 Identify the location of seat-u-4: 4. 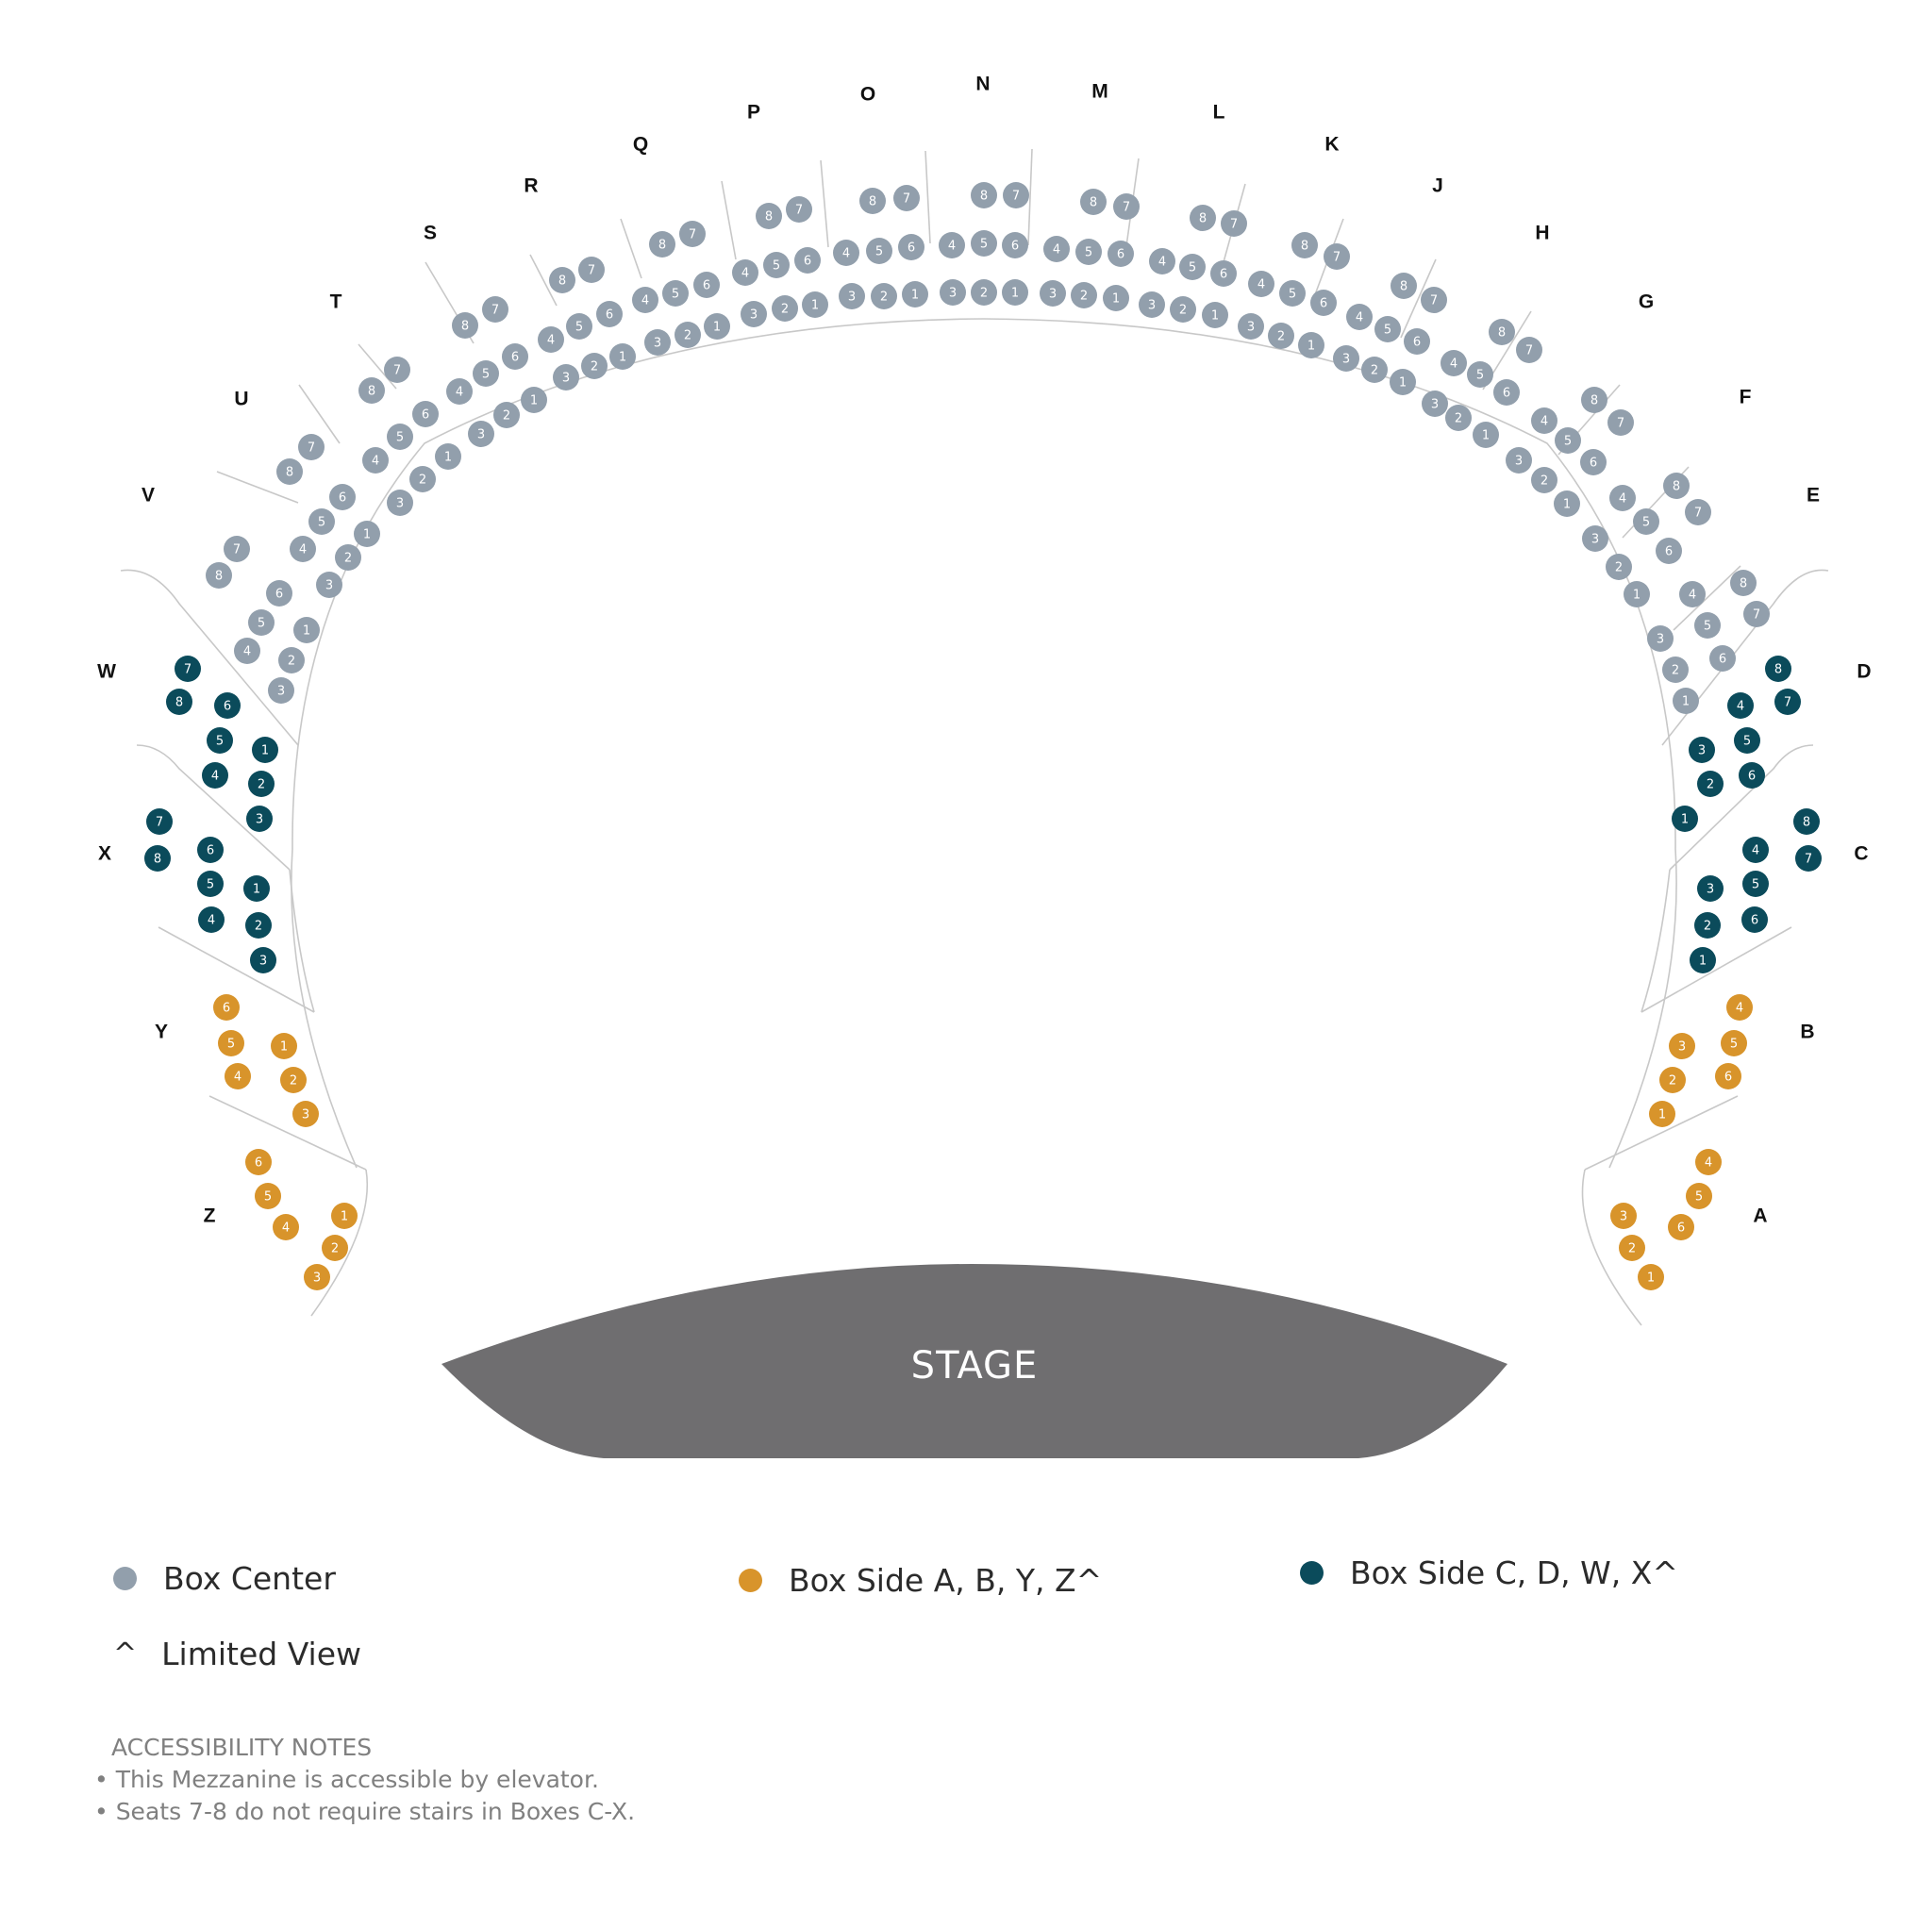
(303, 549).